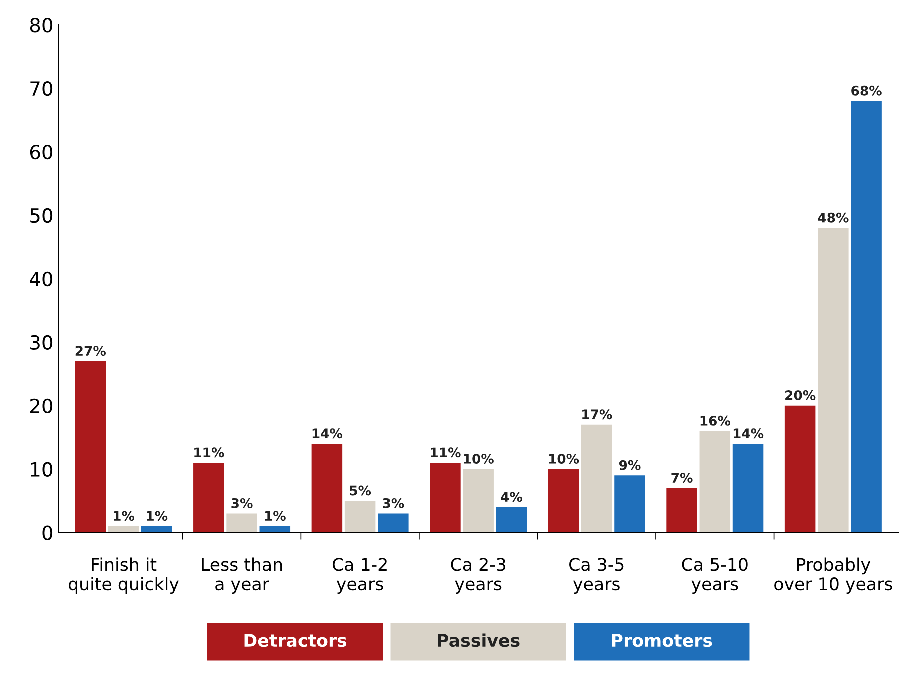 This screenshot has width=903, height=677. I want to click on data-label: 4%, so click(511, 497).